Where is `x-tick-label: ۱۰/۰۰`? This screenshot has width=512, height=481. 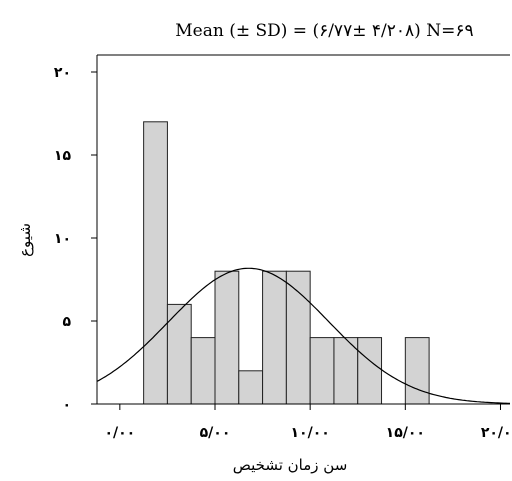 x-tick-label: ۱۰/۰۰ is located at coordinates (310, 433).